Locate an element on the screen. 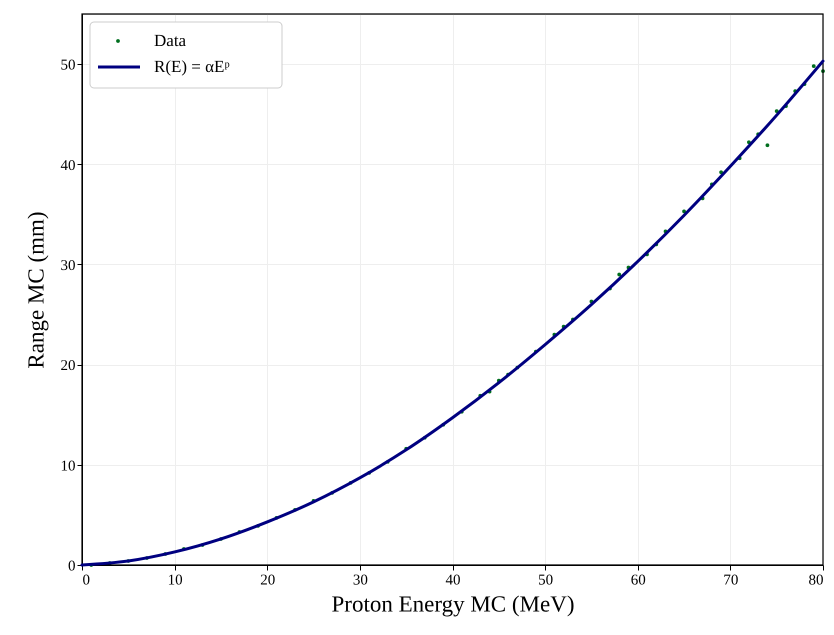 This screenshot has height=635, width=834. y-axis-title: Range MC (mm) is located at coordinates (36, 290).